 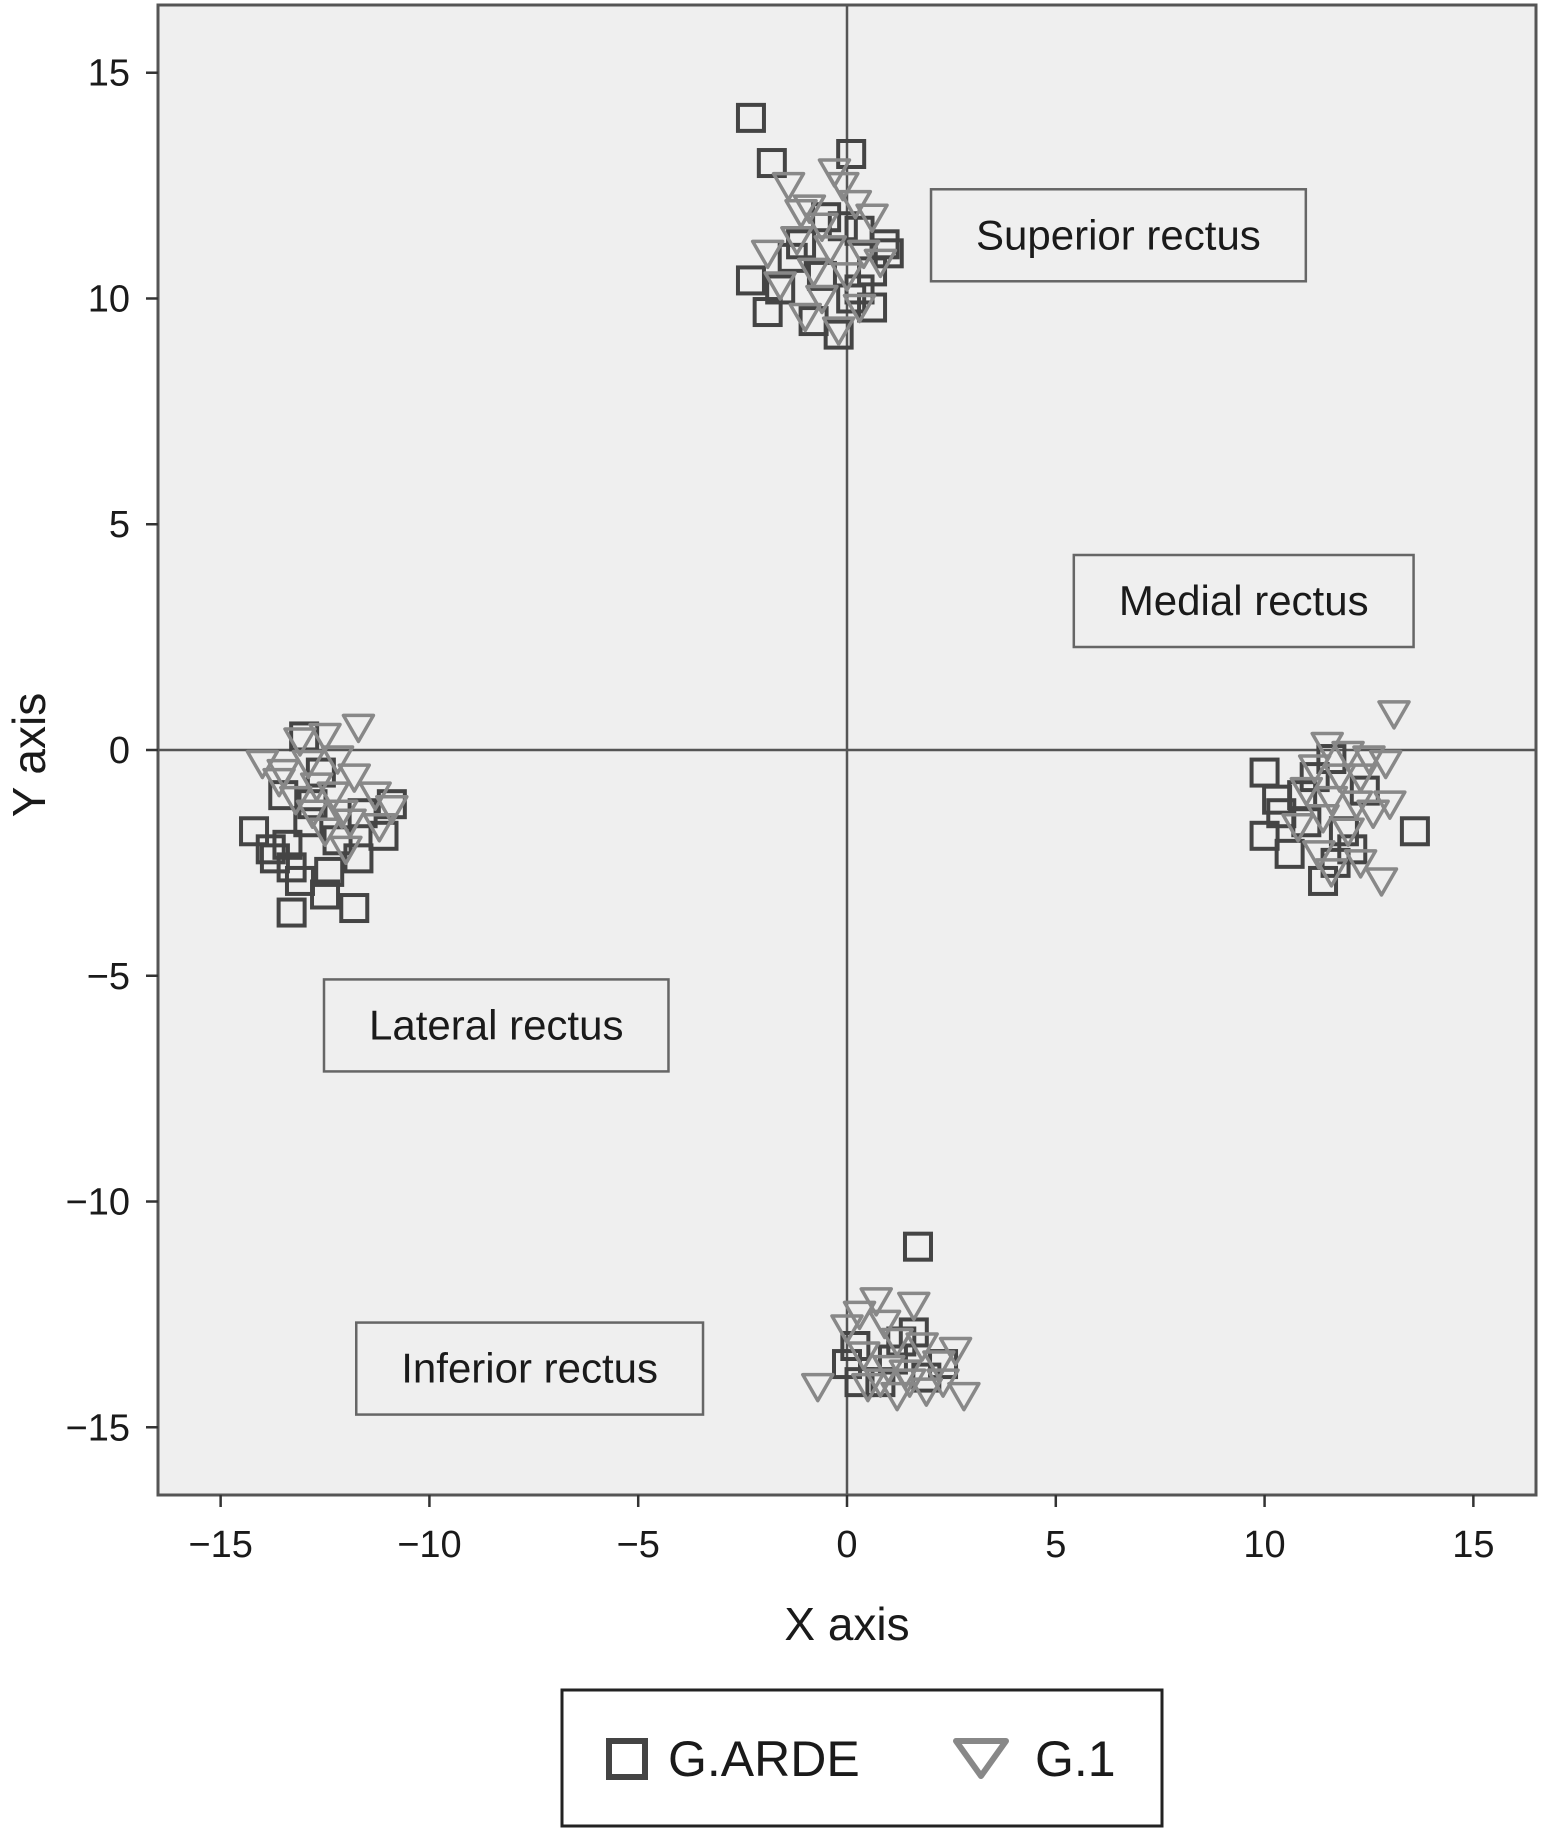 I want to click on annotation-label: Medial rectus, so click(x=1244, y=600).